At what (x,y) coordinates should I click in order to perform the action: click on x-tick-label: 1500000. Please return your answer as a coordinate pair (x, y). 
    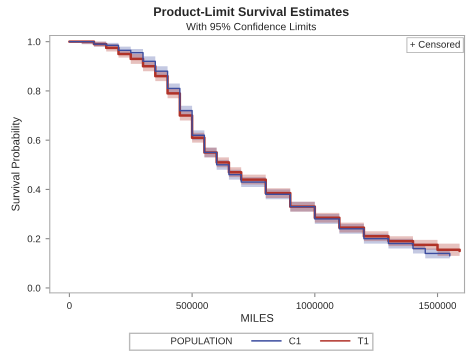
    Looking at the image, I should click on (437, 306).